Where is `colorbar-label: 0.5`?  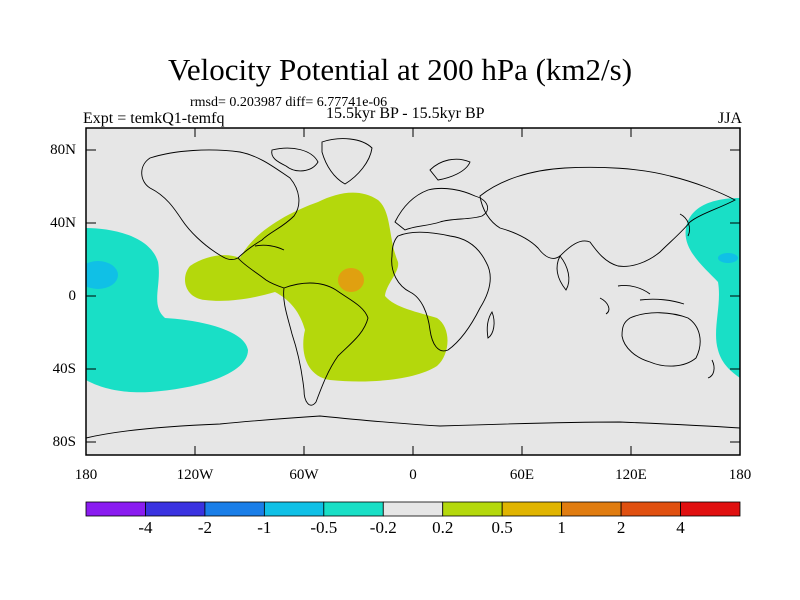 colorbar-label: 0.5 is located at coordinates (502, 527).